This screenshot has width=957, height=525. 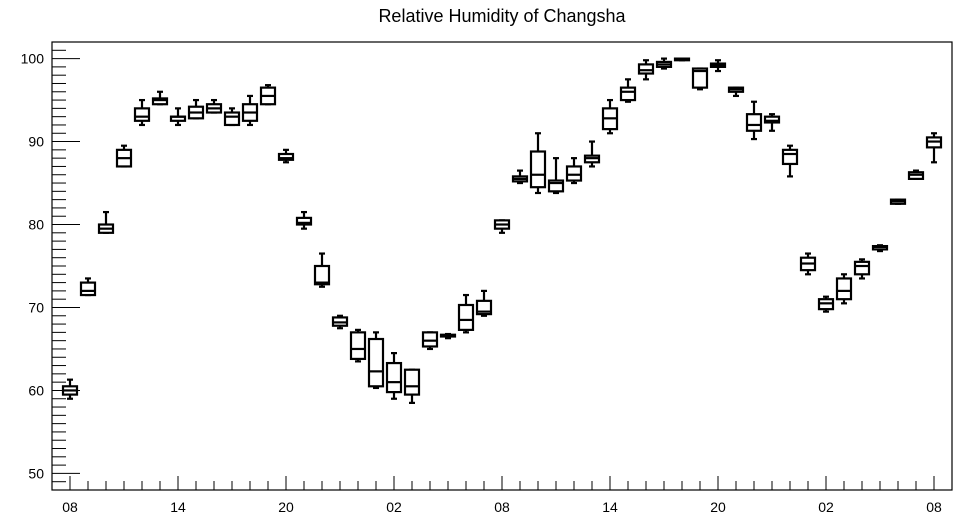 What do you see at coordinates (36, 473) in the screenshot?
I see `y-tick-label: 50` at bounding box center [36, 473].